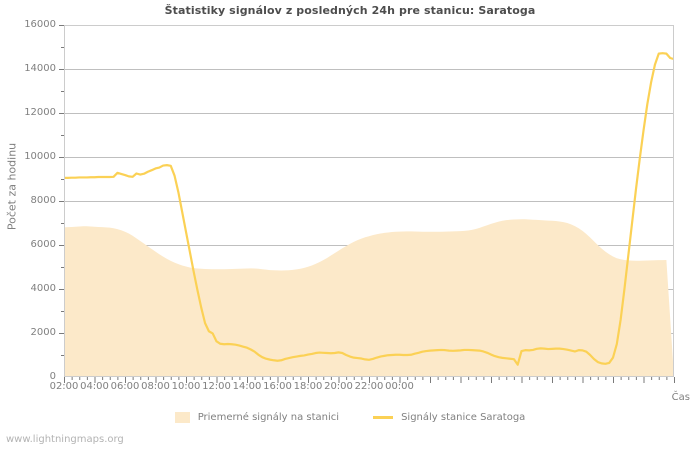  I want to click on legend-item-saratoga: Signály stanice Saratoga, so click(449, 417).